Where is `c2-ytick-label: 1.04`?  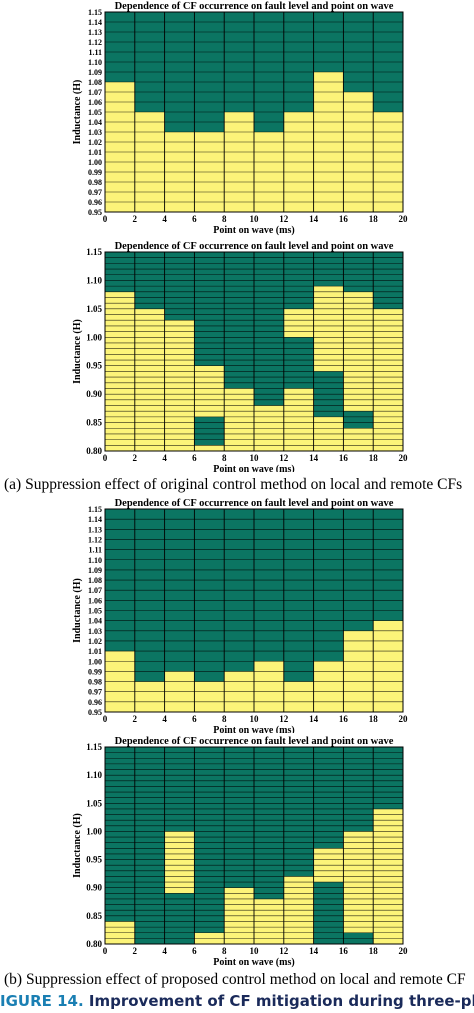
c2-ytick-label: 1.04 is located at coordinates (95, 621).